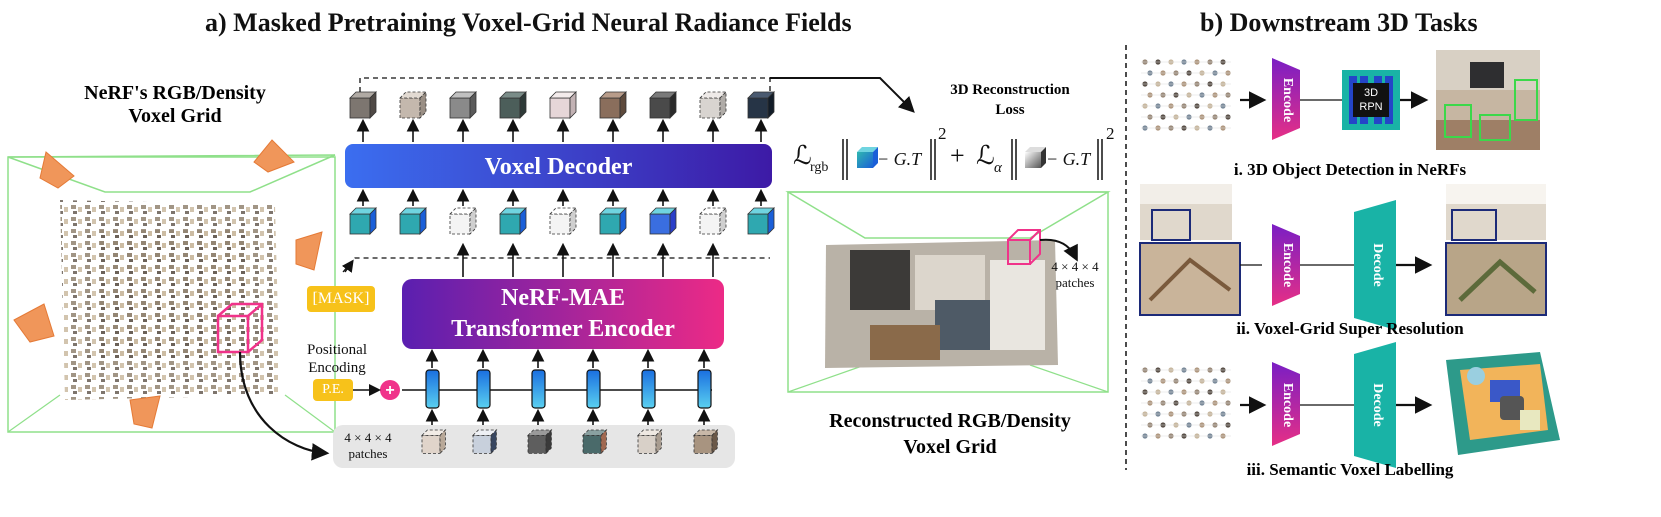 The image size is (1661, 517). What do you see at coordinates (1350, 169) in the screenshot?
I see `task-1-label: i. 3D Object Detection in NeRFs` at bounding box center [1350, 169].